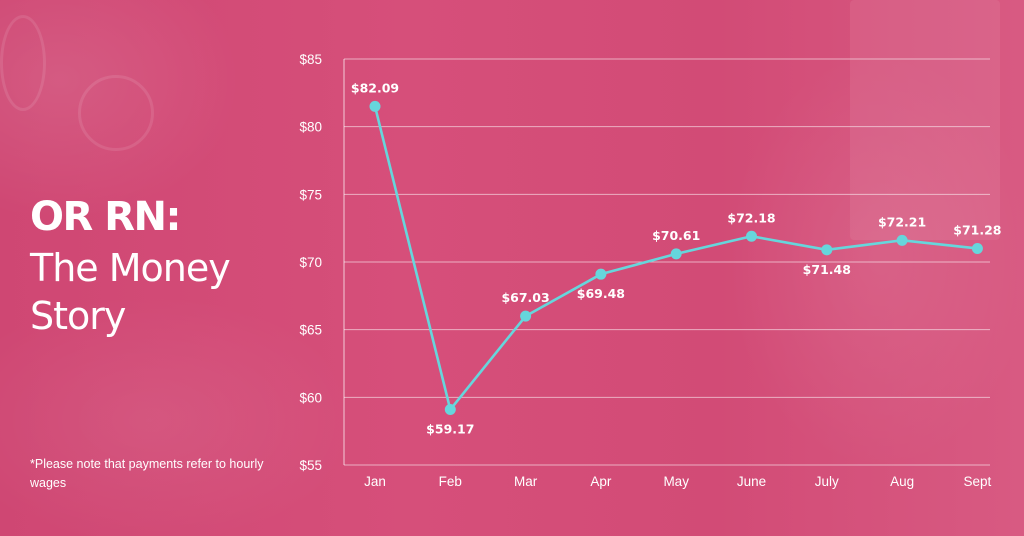 The height and width of the screenshot is (536, 1024). I want to click on x-tick-label: May, so click(676, 481).